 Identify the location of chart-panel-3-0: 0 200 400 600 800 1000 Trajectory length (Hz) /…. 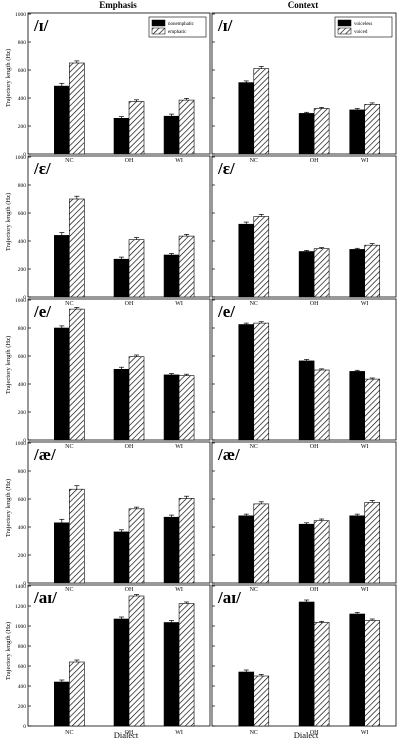
(108, 517).